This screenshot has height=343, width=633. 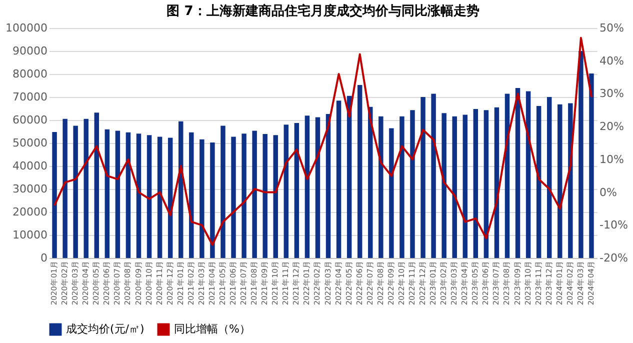 I want to click on y2-tick-label: 0%, so click(x=608, y=192).